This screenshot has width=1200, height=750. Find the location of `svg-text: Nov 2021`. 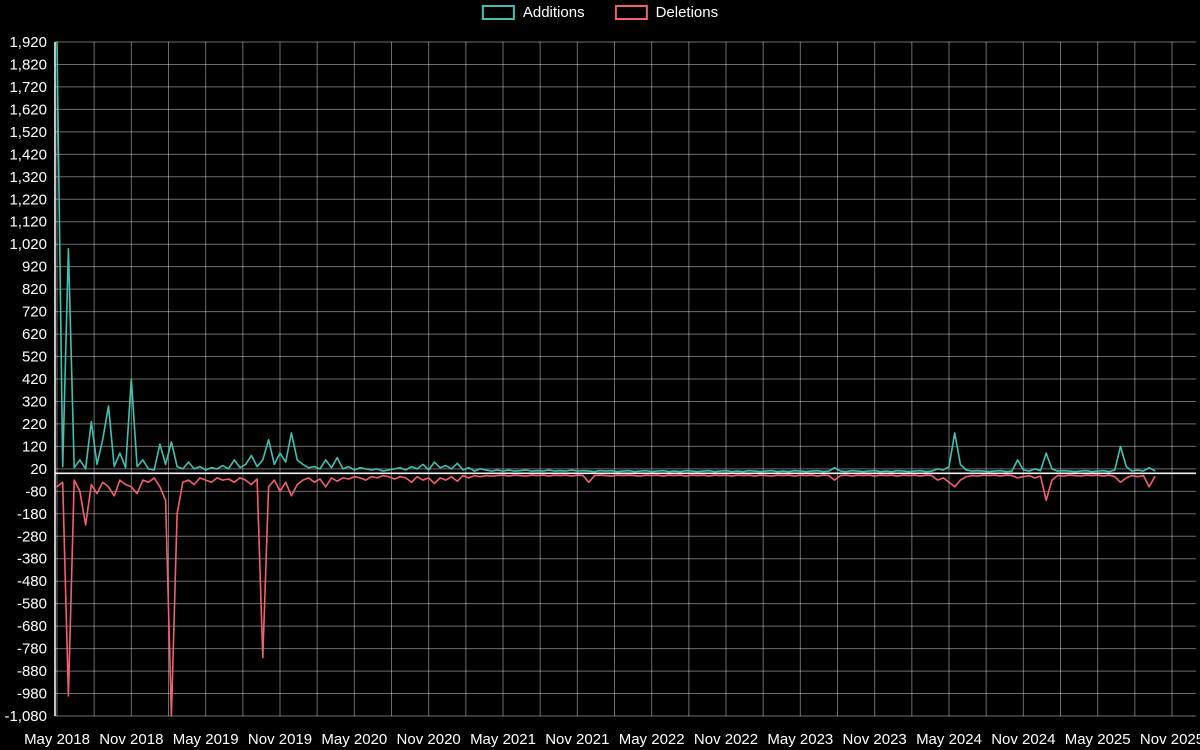

svg-text: Nov 2021 is located at coordinates (577, 739).